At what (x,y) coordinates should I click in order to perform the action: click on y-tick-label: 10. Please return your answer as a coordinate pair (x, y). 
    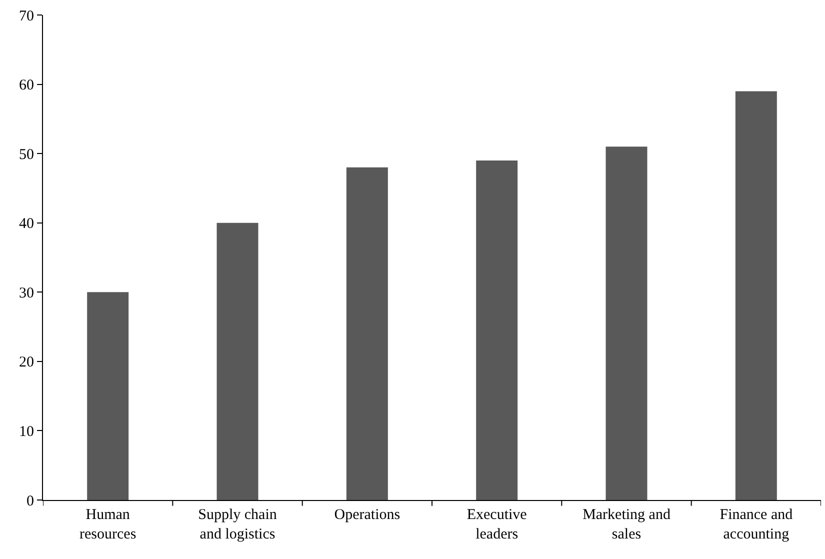
    Looking at the image, I should click on (26, 432).